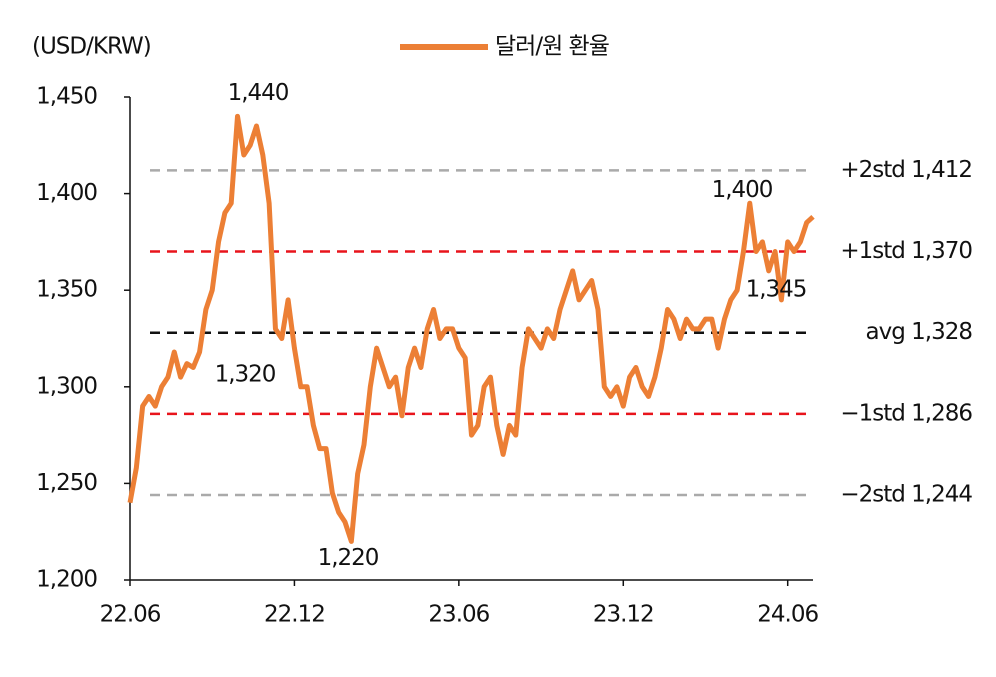 The image size is (996, 677). What do you see at coordinates (245, 375) in the screenshot?
I see `annotation: 1,320` at bounding box center [245, 375].